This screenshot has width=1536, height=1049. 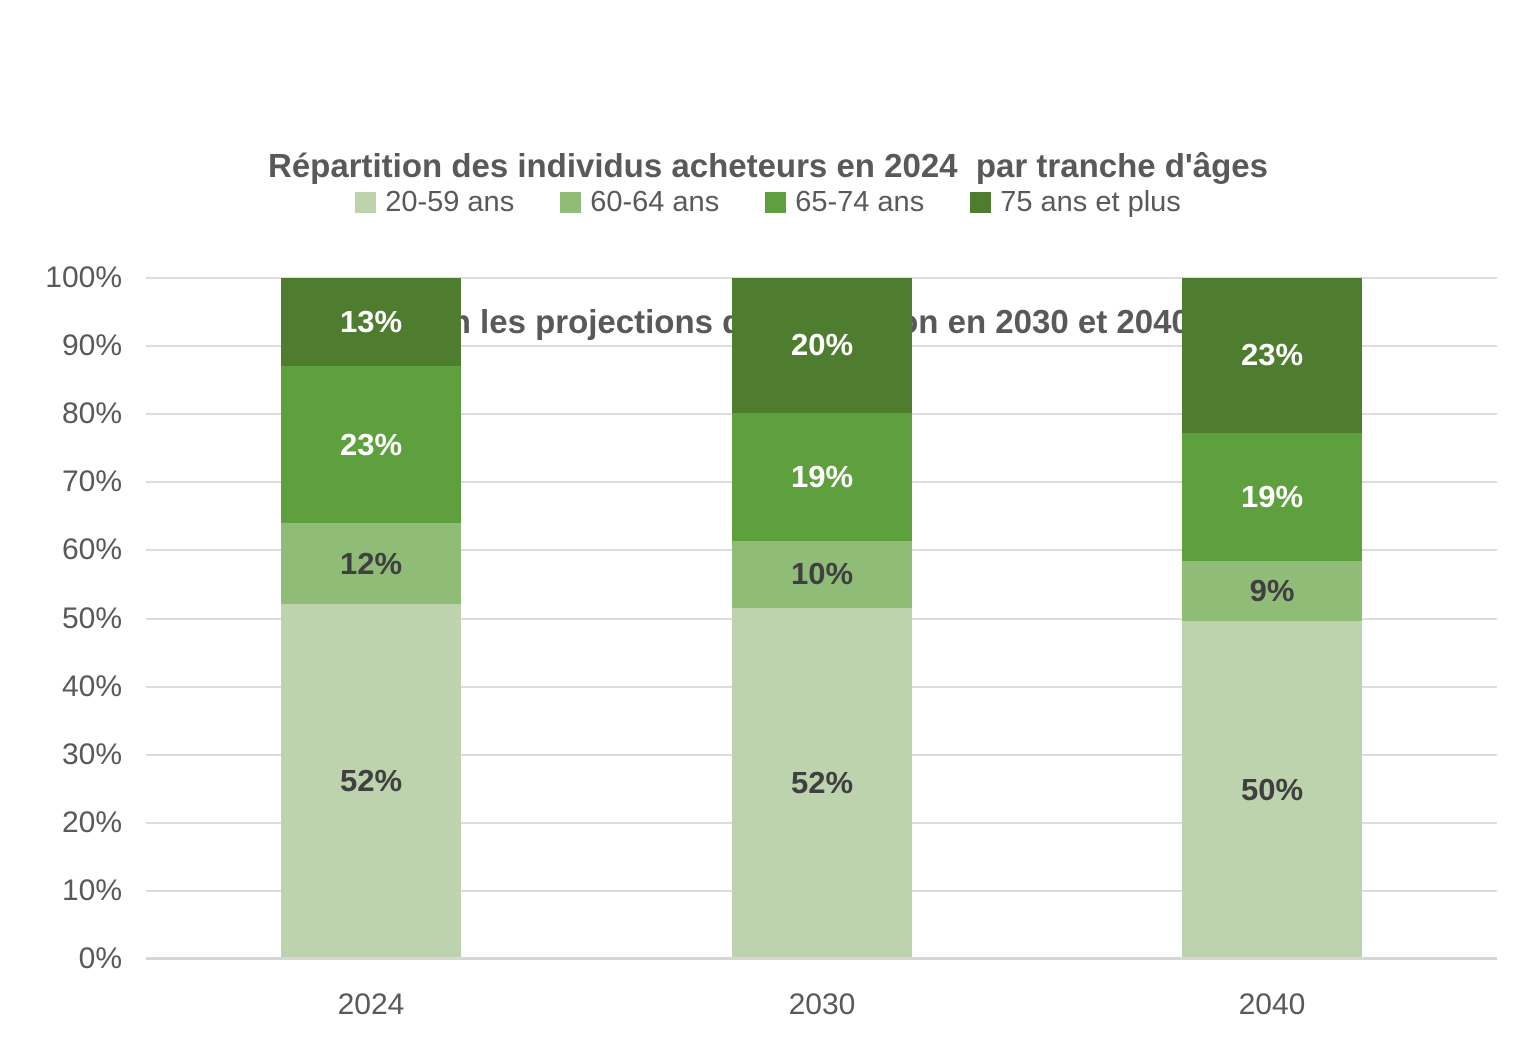 I want to click on y-tick-label: 50%, so click(x=91, y=618).